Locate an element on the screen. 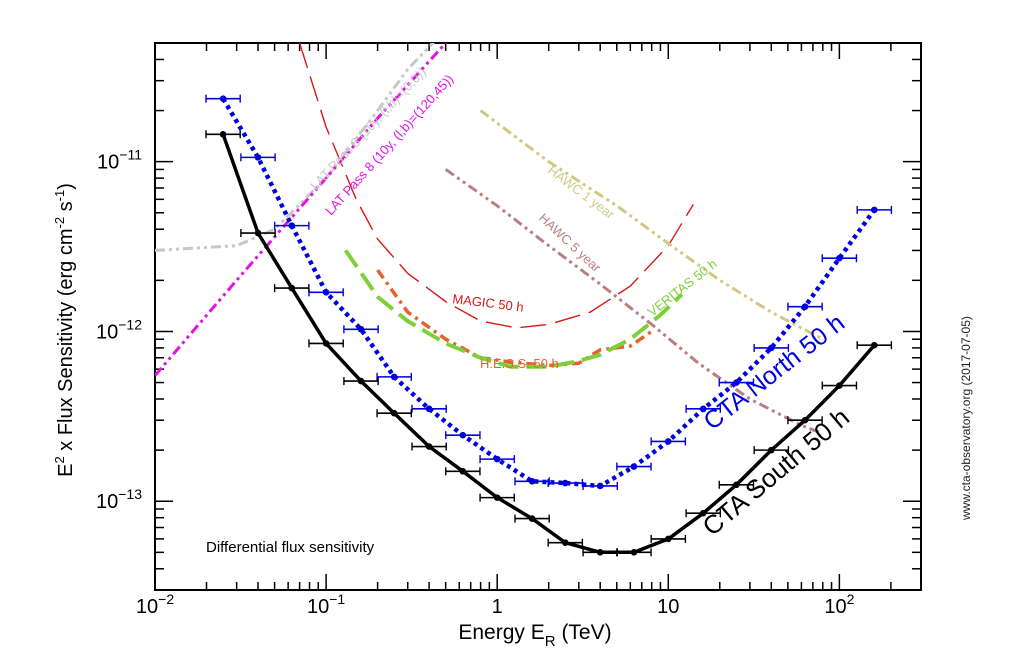  series-line-lat-pass-8-10y-l-b-0-0- is located at coordinates (295, 147).